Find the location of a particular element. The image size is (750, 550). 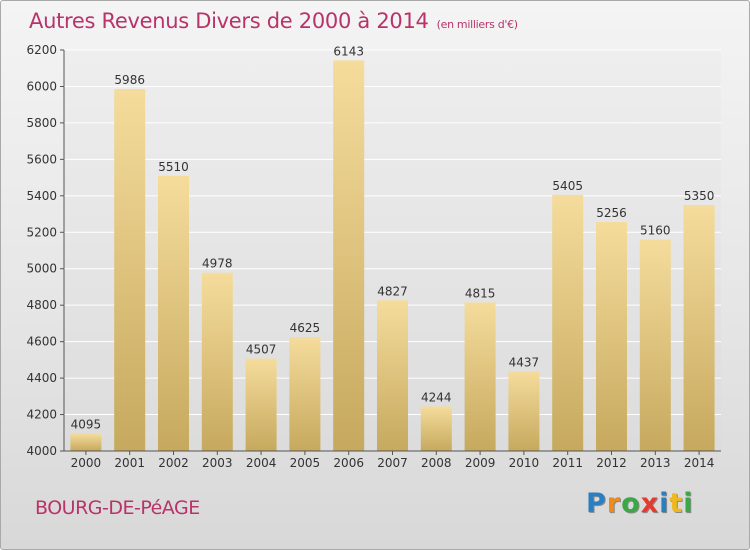

x-tick-label: 2012 is located at coordinates (611, 463).